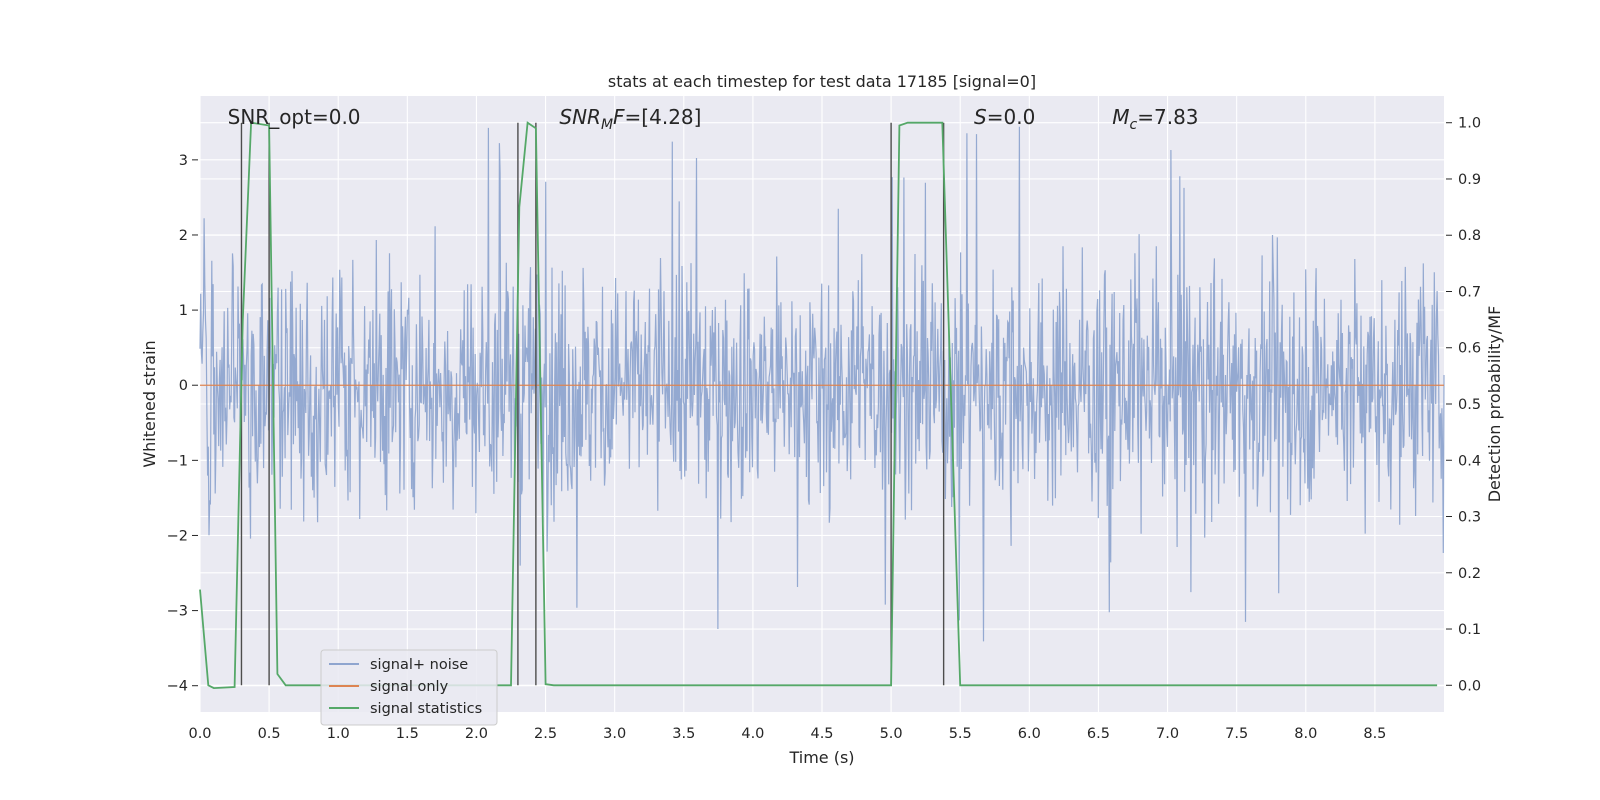 This screenshot has height=800, width=1600. What do you see at coordinates (1469, 405) in the screenshot?
I see `y2-tick-label: 0.5` at bounding box center [1469, 405].